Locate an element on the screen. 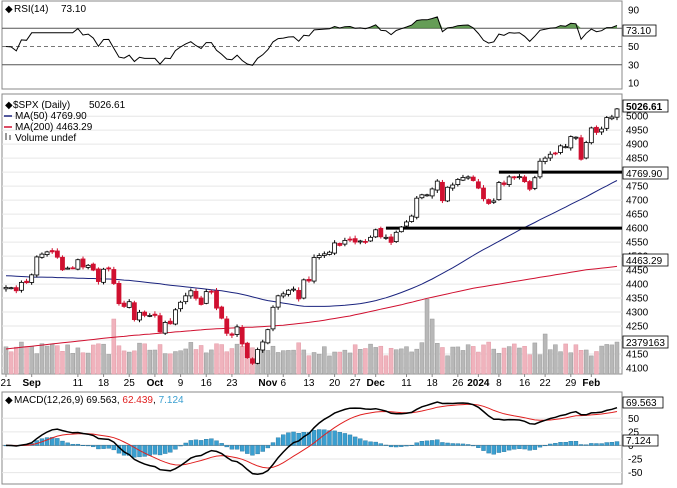 Image resolution: width=677 pixels, height=488 pixels. ma50-tag: 4769.90 is located at coordinates (644, 174).